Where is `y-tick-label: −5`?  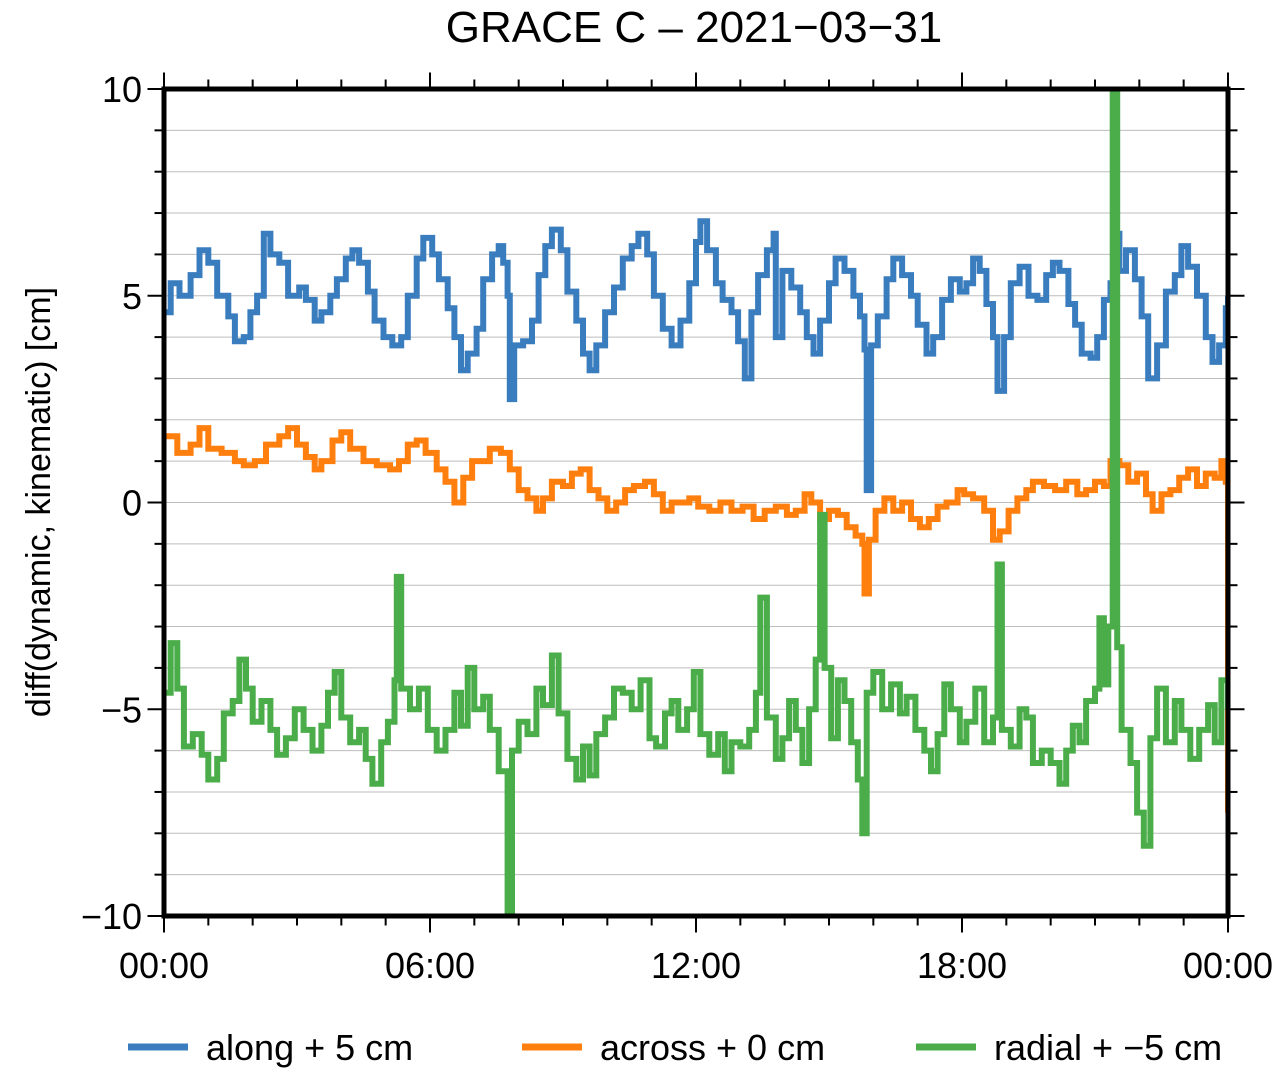
y-tick-label: −5 is located at coordinates (121, 709).